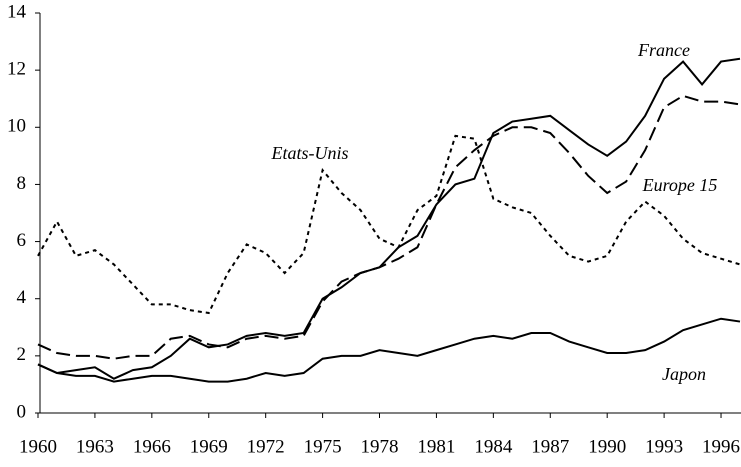 The width and height of the screenshot is (741, 467). Describe the element at coordinates (684, 374) in the screenshot. I see `series-label: Japon` at that location.